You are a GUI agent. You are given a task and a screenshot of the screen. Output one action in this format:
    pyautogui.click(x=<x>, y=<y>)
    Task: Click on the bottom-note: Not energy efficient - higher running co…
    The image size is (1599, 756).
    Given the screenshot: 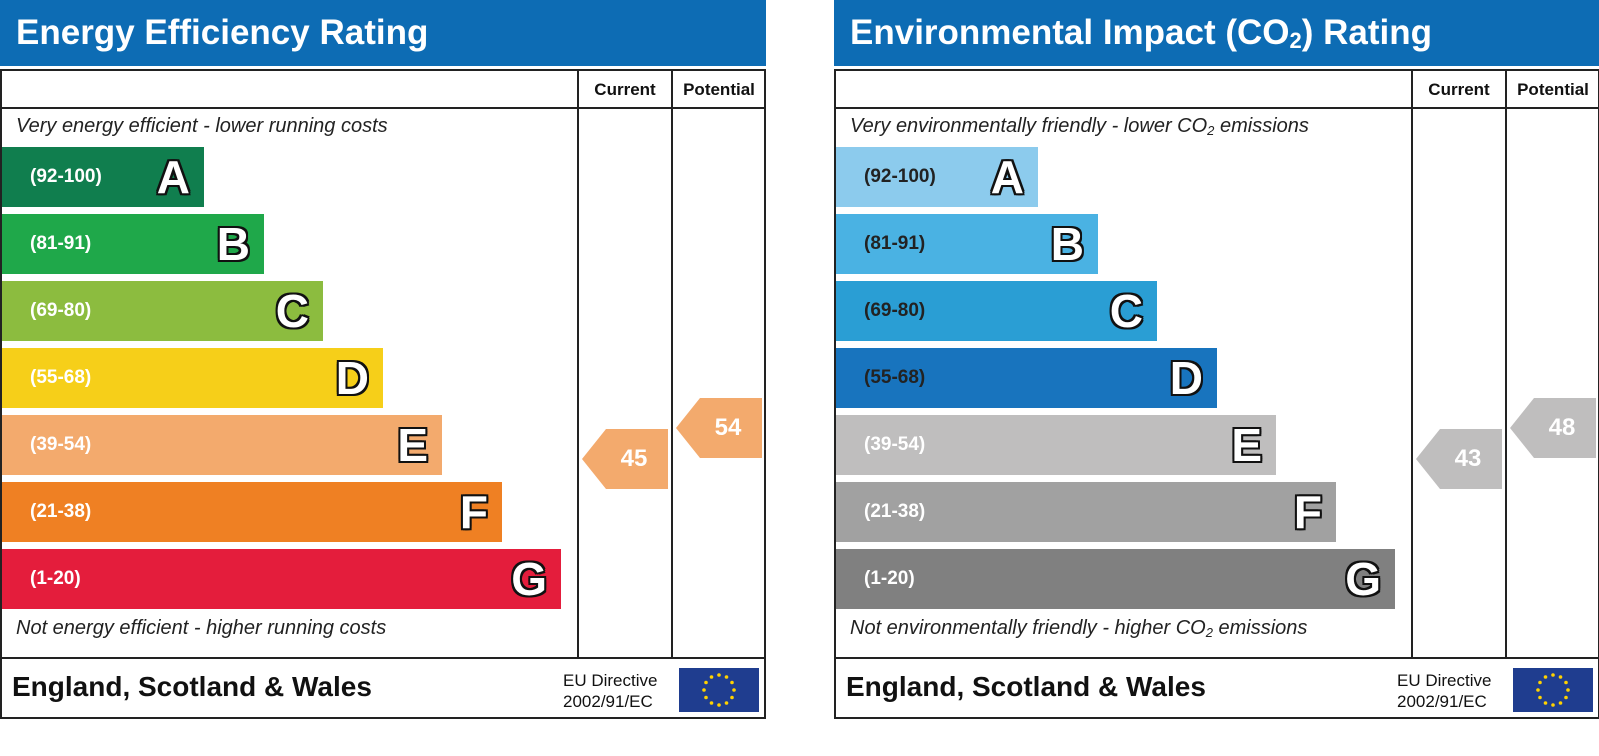 What is the action you would take?
    pyautogui.click(x=201, y=628)
    